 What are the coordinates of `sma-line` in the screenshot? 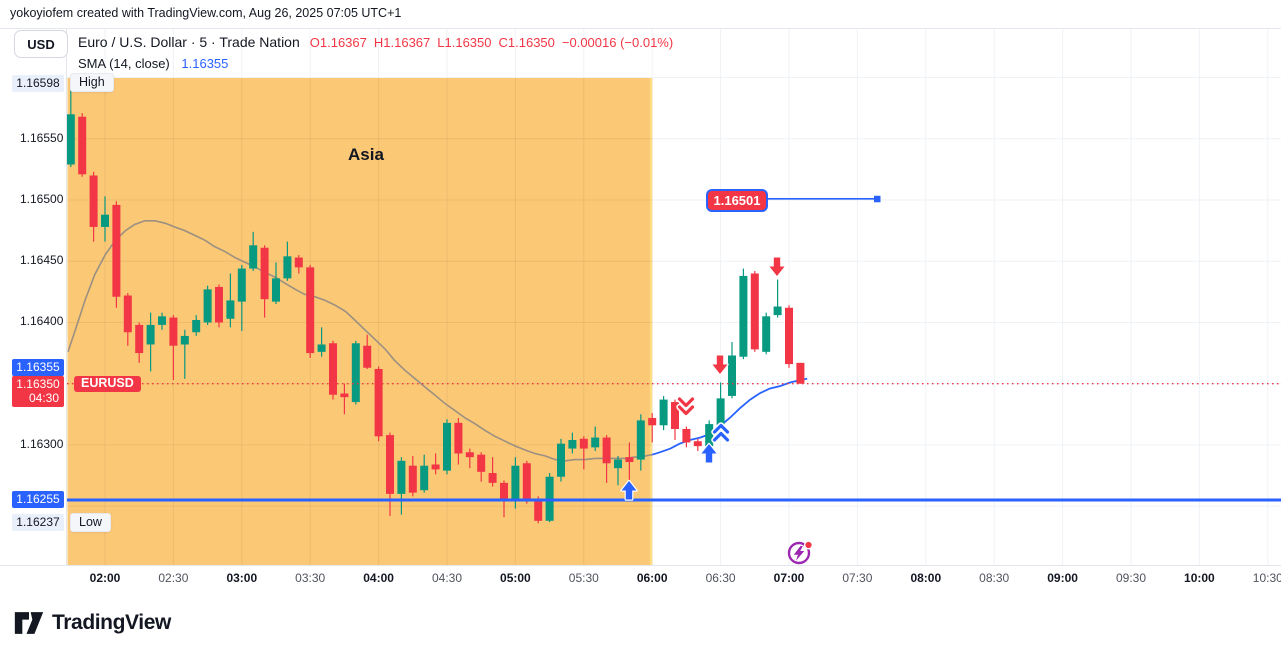 It's located at (729, 416).